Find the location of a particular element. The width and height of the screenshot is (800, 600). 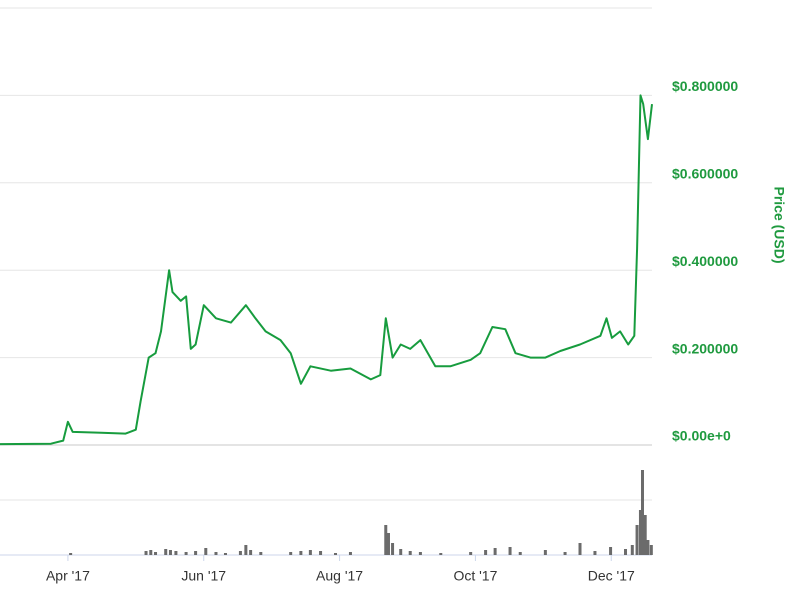

x-tick-label: Apr '17 is located at coordinates (68, 576).